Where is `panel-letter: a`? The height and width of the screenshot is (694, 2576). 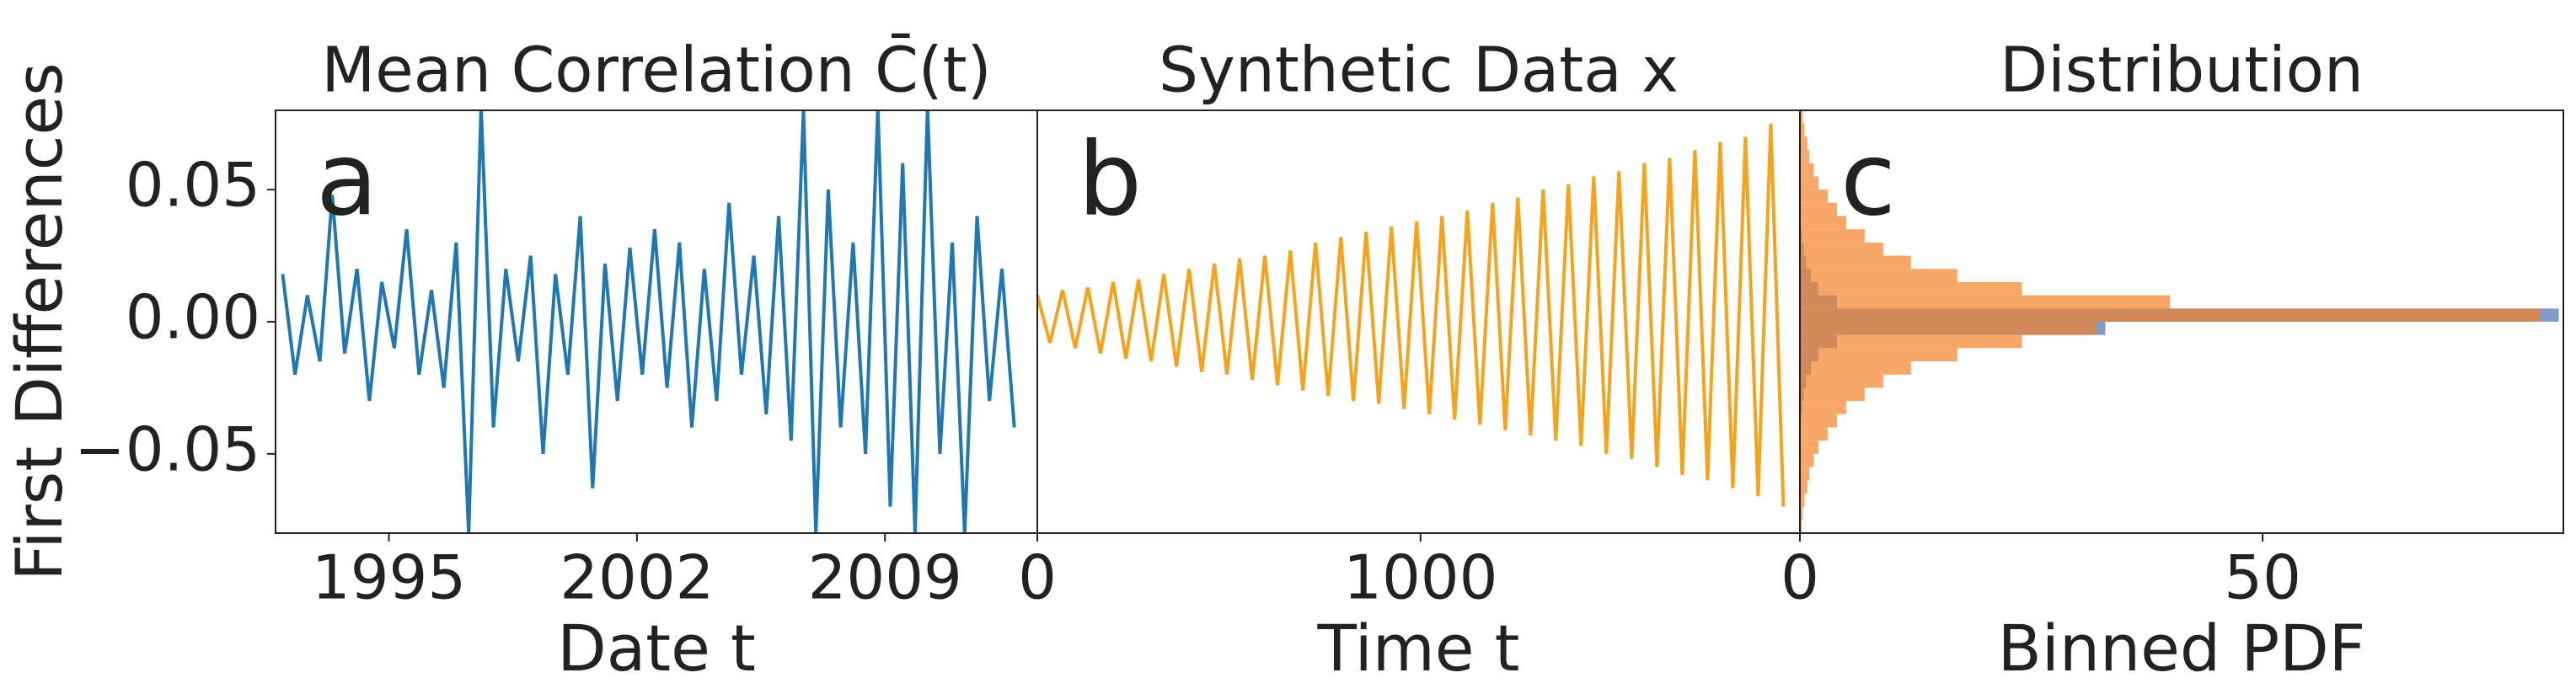
panel-letter: a is located at coordinates (347, 180).